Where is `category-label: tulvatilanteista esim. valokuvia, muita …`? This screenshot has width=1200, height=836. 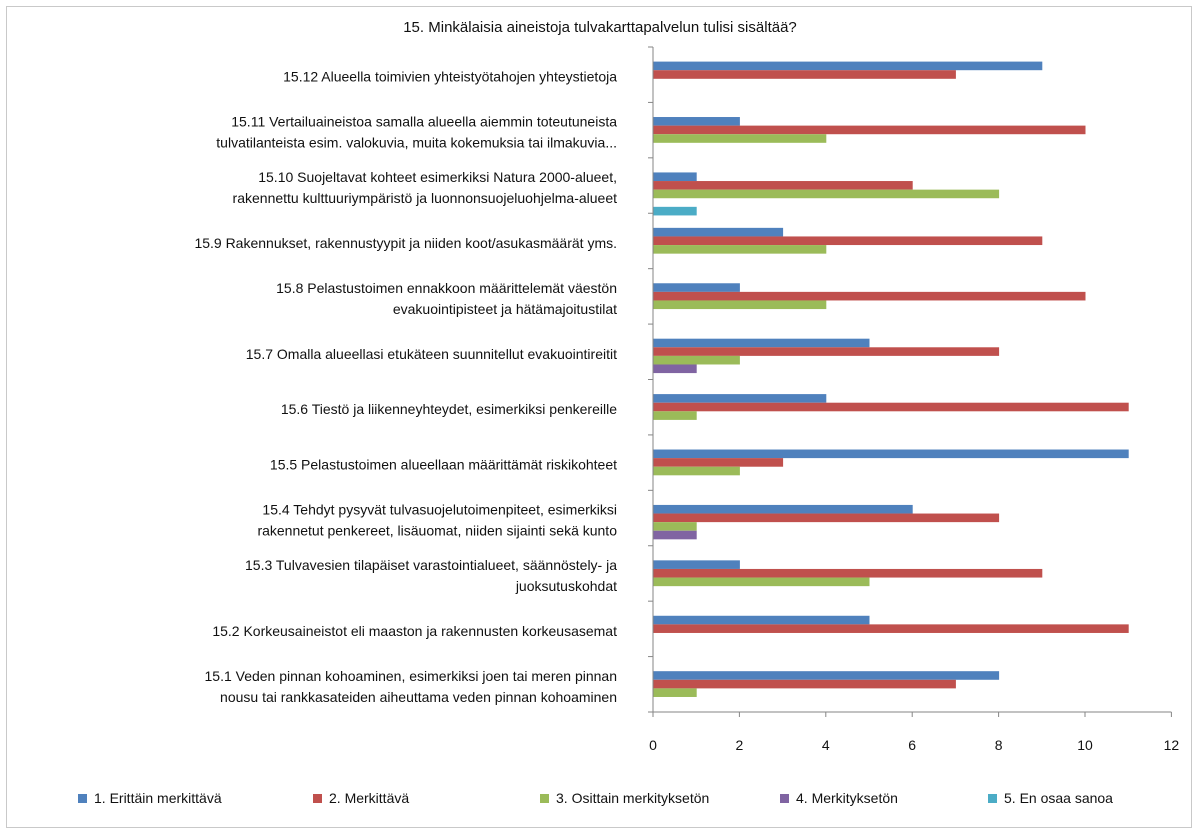
category-label: tulvatilanteista esim. valokuvia, muita … is located at coordinates (416, 143).